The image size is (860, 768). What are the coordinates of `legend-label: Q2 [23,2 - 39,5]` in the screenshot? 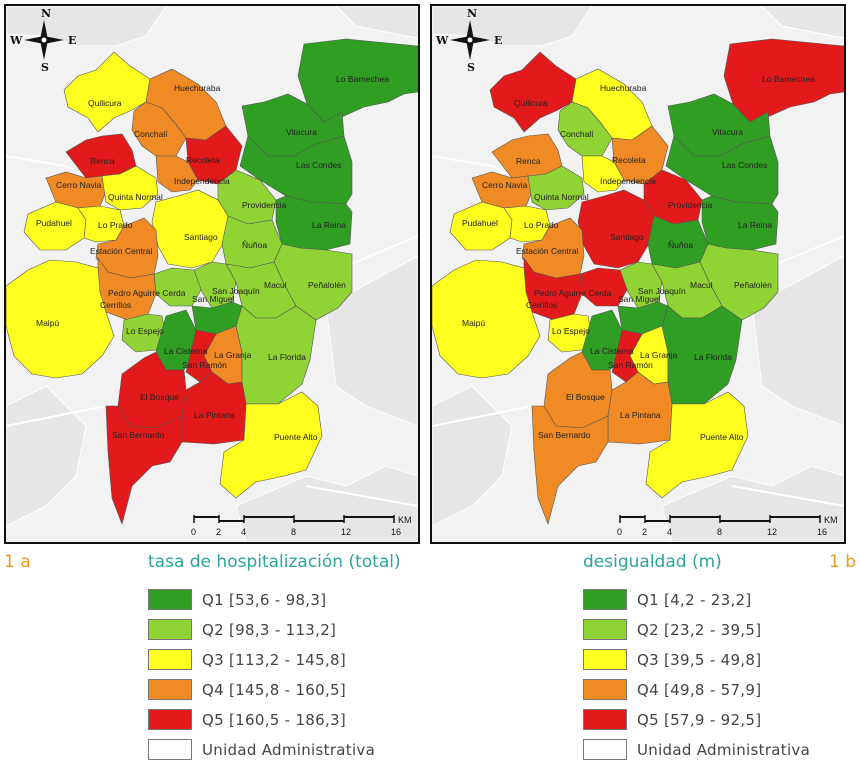 It's located at (699, 630).